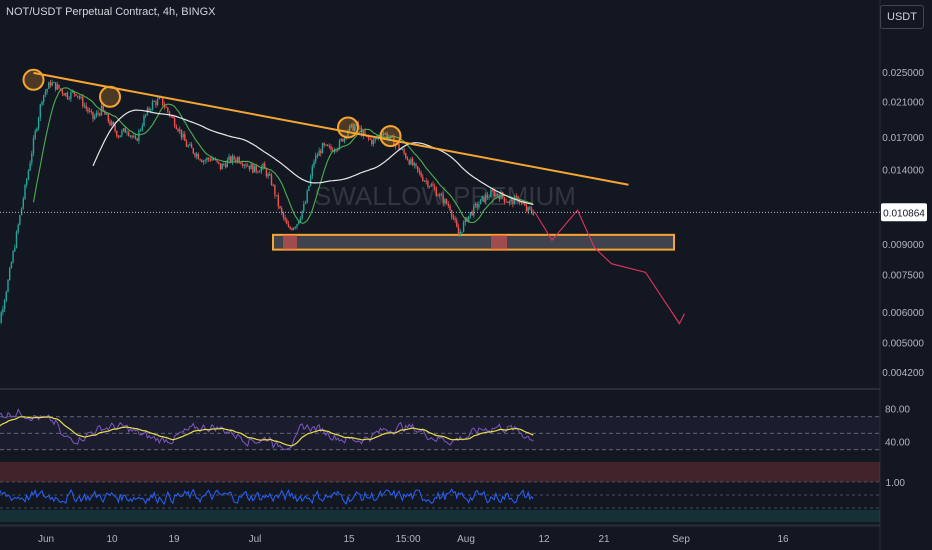 Image resolution: width=932 pixels, height=550 pixels. What do you see at coordinates (440, 472) in the screenshot?
I see `osc-upper-band` at bounding box center [440, 472].